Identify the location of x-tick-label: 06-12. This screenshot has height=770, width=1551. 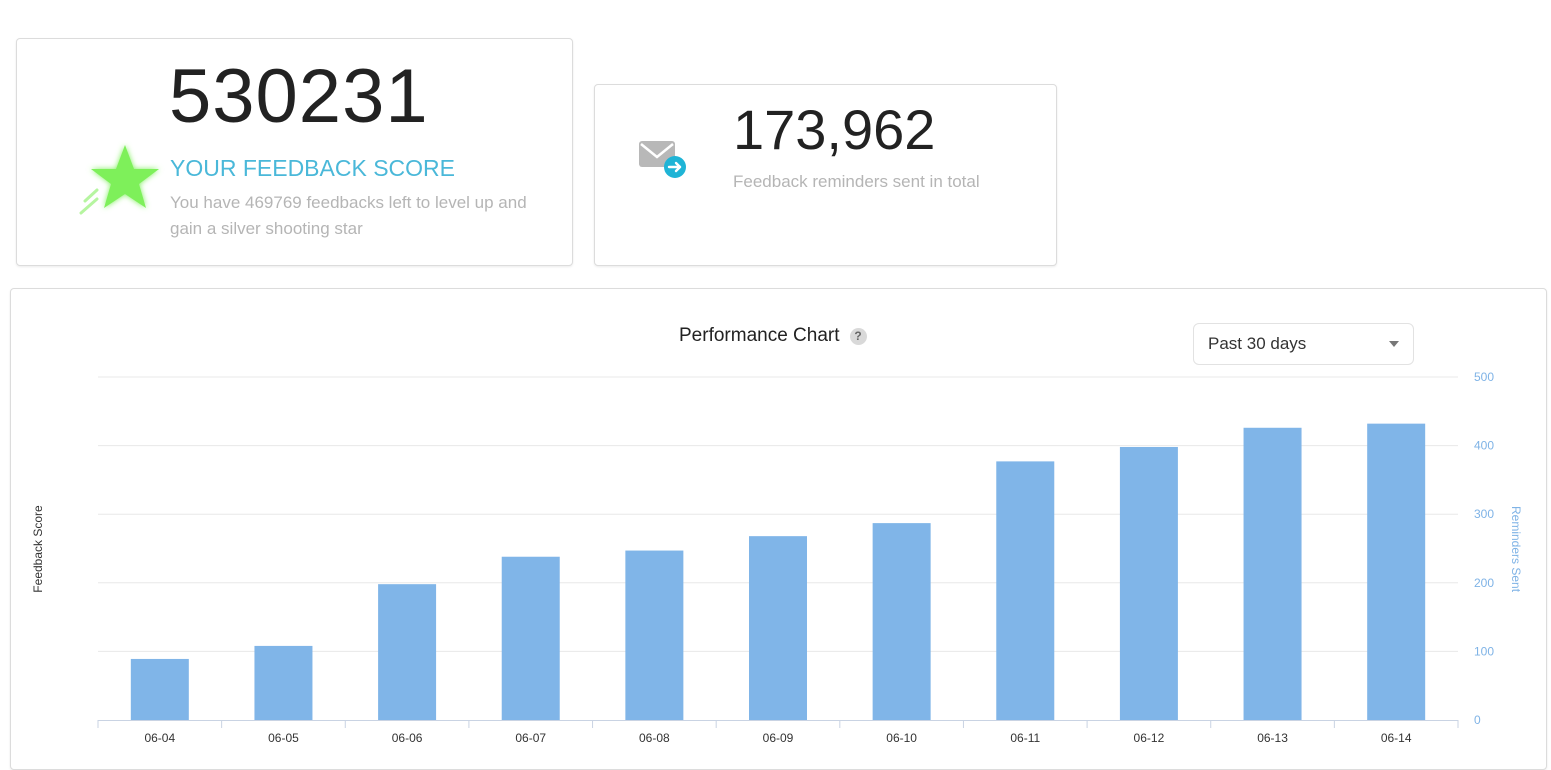
(1149, 738).